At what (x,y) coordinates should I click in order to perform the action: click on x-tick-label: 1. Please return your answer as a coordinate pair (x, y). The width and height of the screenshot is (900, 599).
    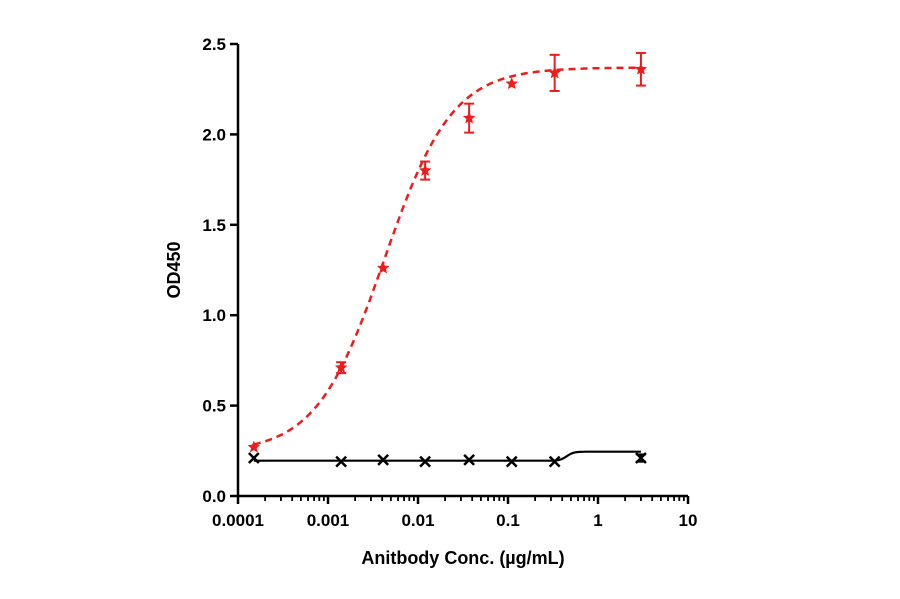
    Looking at the image, I should click on (597, 520).